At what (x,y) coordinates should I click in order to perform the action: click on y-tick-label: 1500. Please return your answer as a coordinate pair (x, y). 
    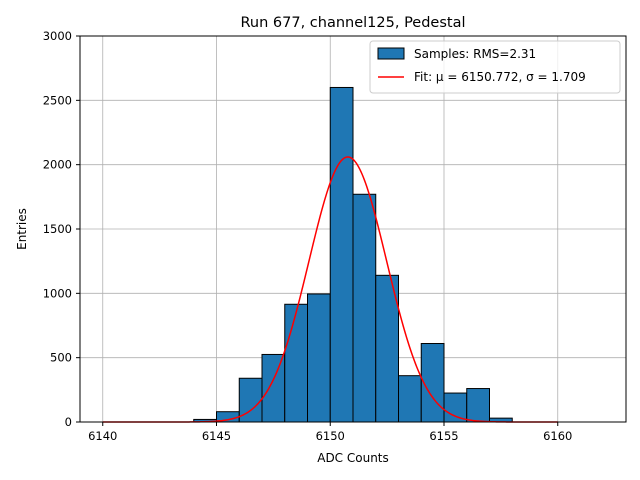
    Looking at the image, I should click on (57, 229).